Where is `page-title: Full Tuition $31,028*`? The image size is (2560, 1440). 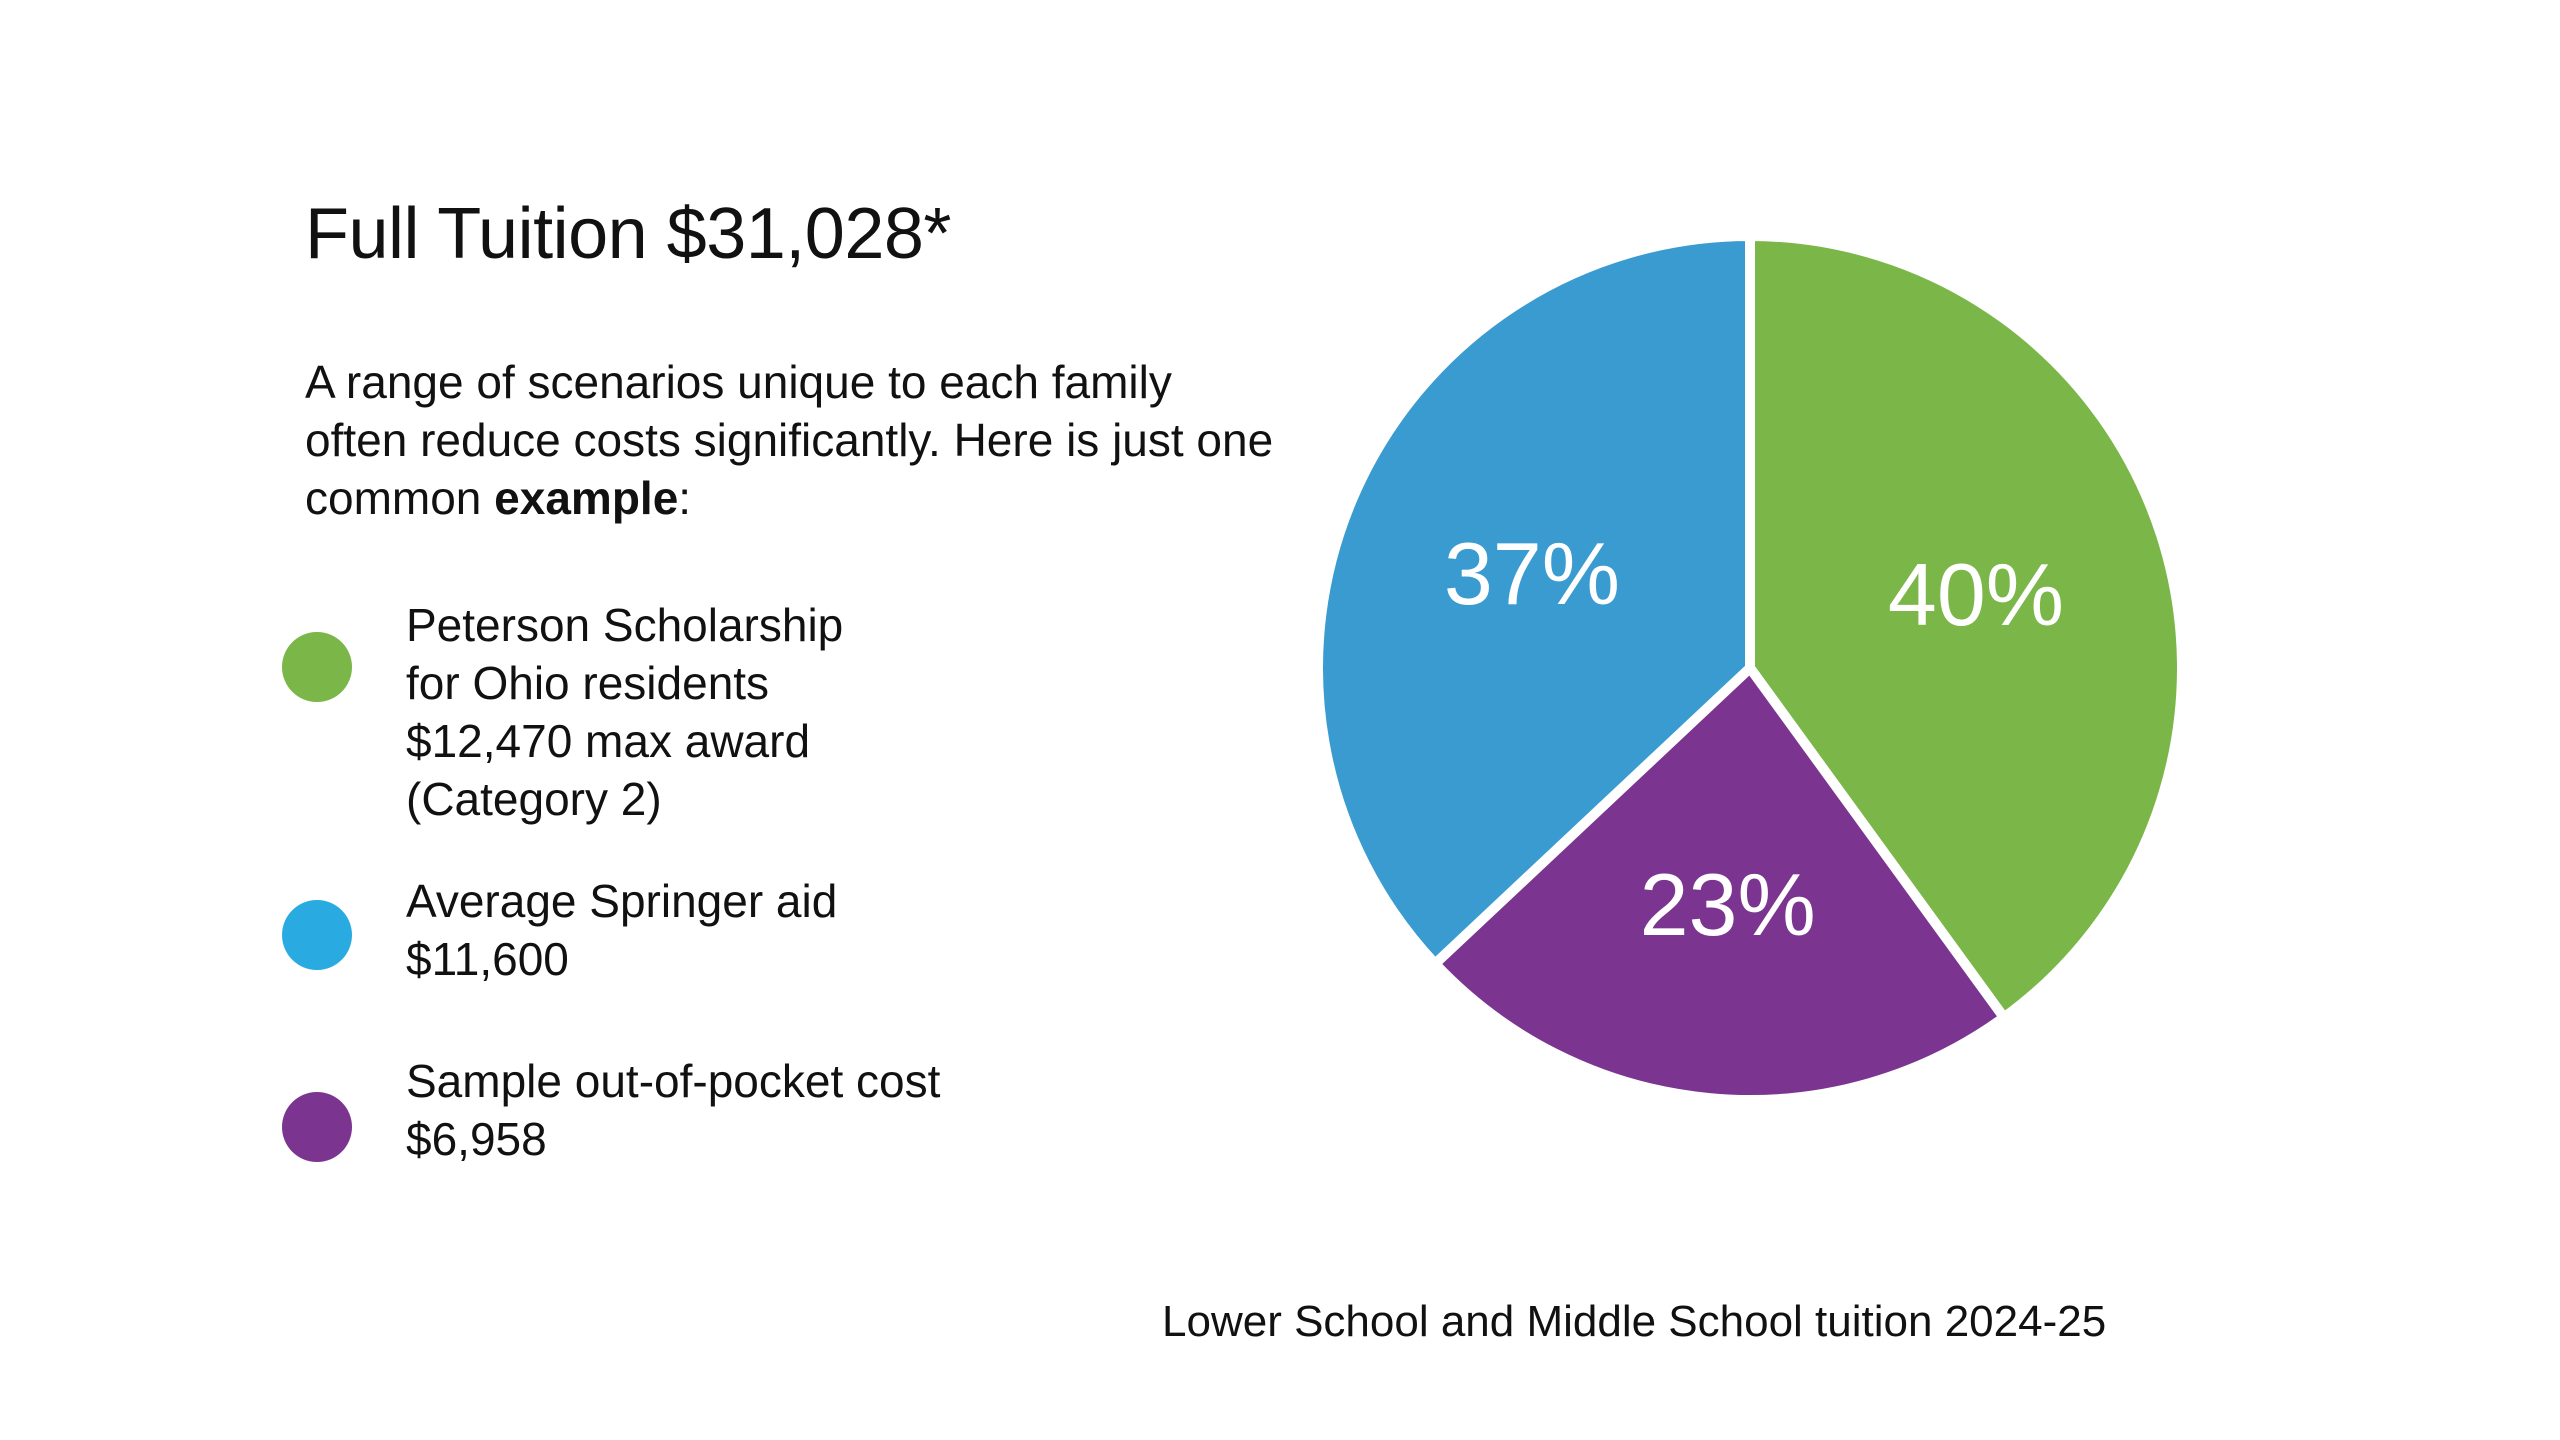
page-title: Full Tuition $31,028* is located at coordinates (628, 234).